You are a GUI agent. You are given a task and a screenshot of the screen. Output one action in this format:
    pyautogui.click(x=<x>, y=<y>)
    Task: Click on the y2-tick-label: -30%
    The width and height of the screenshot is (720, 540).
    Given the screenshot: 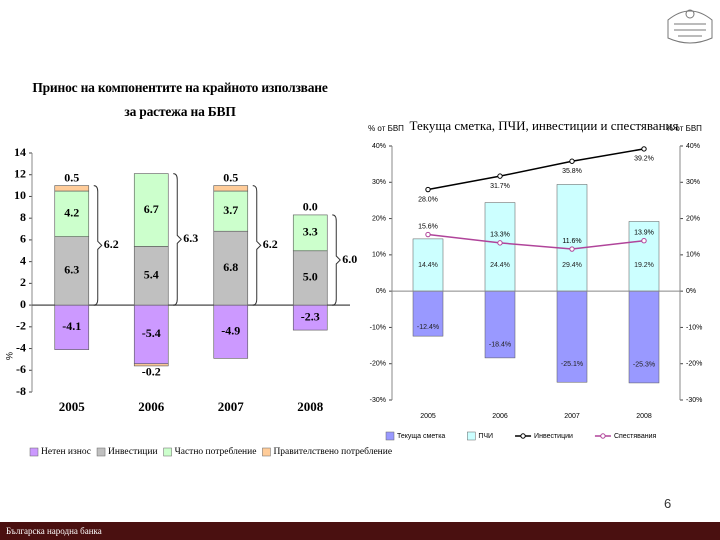 What is the action you would take?
    pyautogui.click(x=694, y=400)
    